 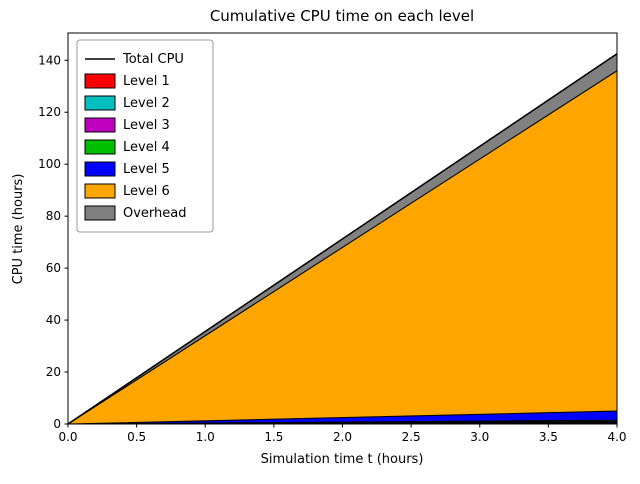 What do you see at coordinates (342, 459) in the screenshot?
I see `x-axis-label: Simulation time t (hours)` at bounding box center [342, 459].